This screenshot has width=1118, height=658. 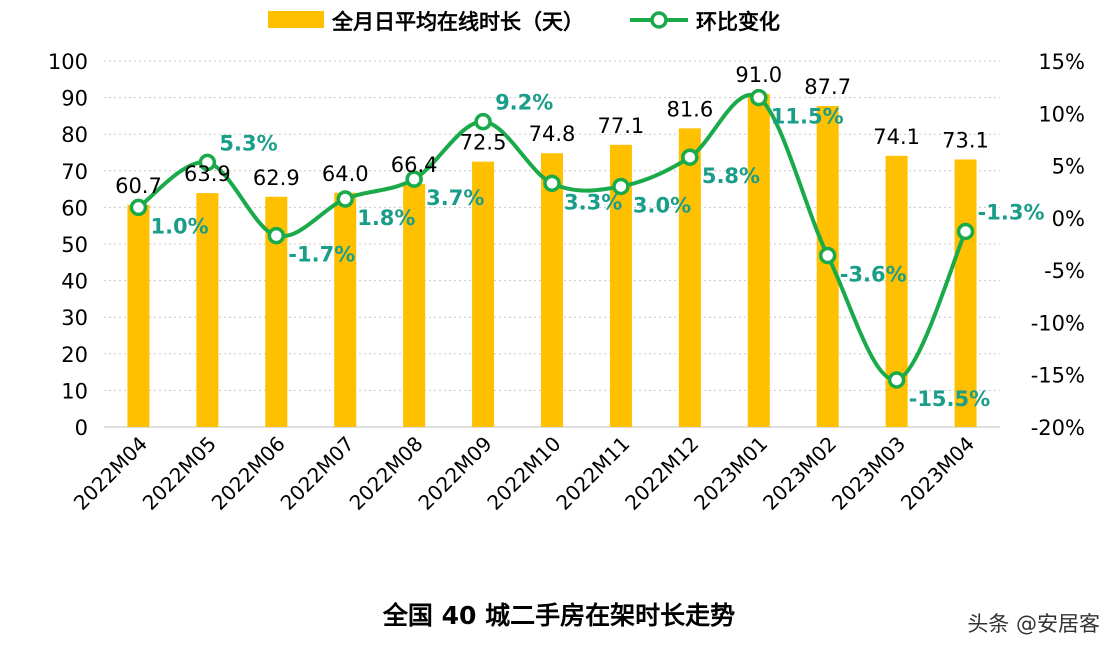 I want to click on x-tick-label: 2023M02, so click(x=799, y=473).